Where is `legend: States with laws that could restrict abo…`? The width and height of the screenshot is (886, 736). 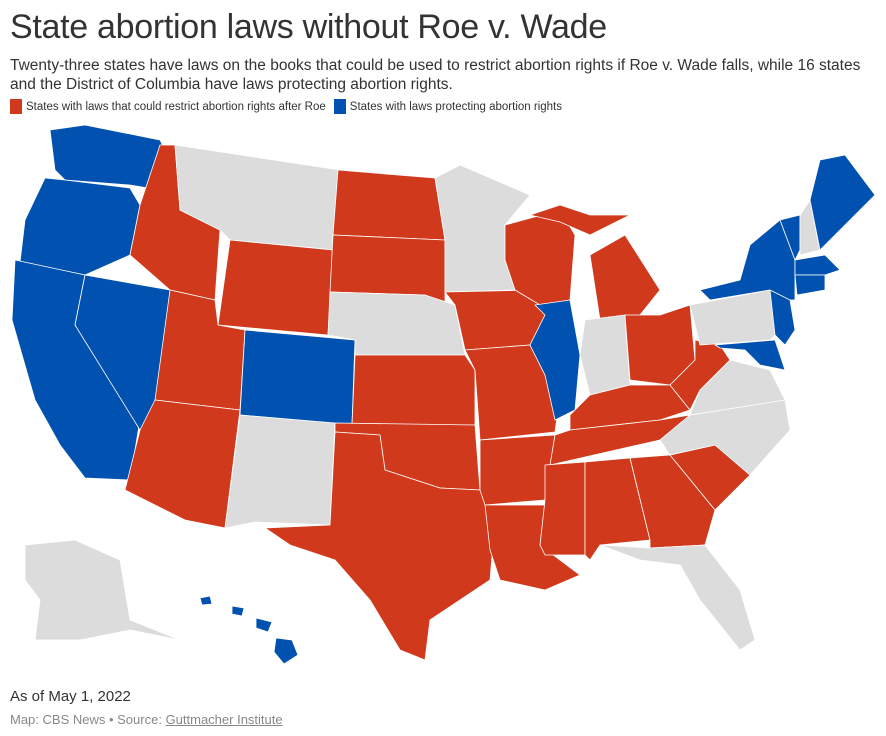
legend: States with laws that could restrict abo… is located at coordinates (286, 106).